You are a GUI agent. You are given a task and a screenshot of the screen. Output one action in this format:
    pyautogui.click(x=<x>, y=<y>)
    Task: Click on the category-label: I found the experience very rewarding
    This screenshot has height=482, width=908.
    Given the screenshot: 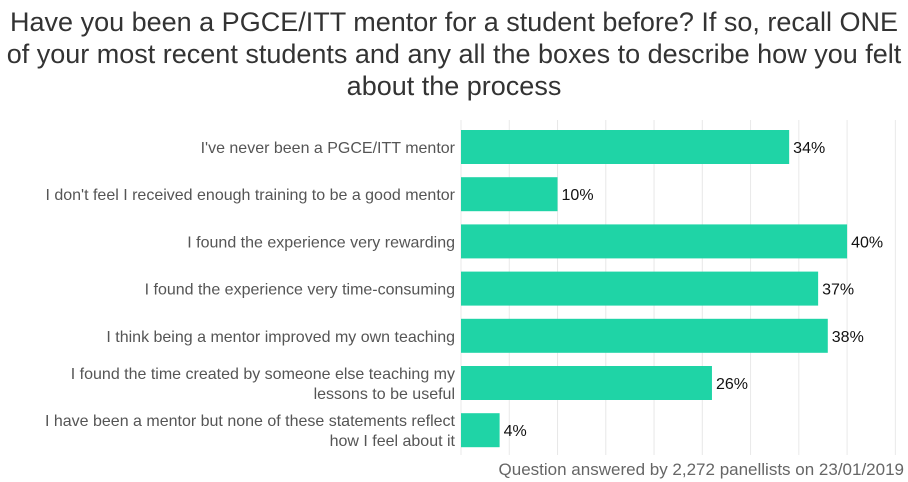 What is the action you would take?
    pyautogui.click(x=321, y=242)
    